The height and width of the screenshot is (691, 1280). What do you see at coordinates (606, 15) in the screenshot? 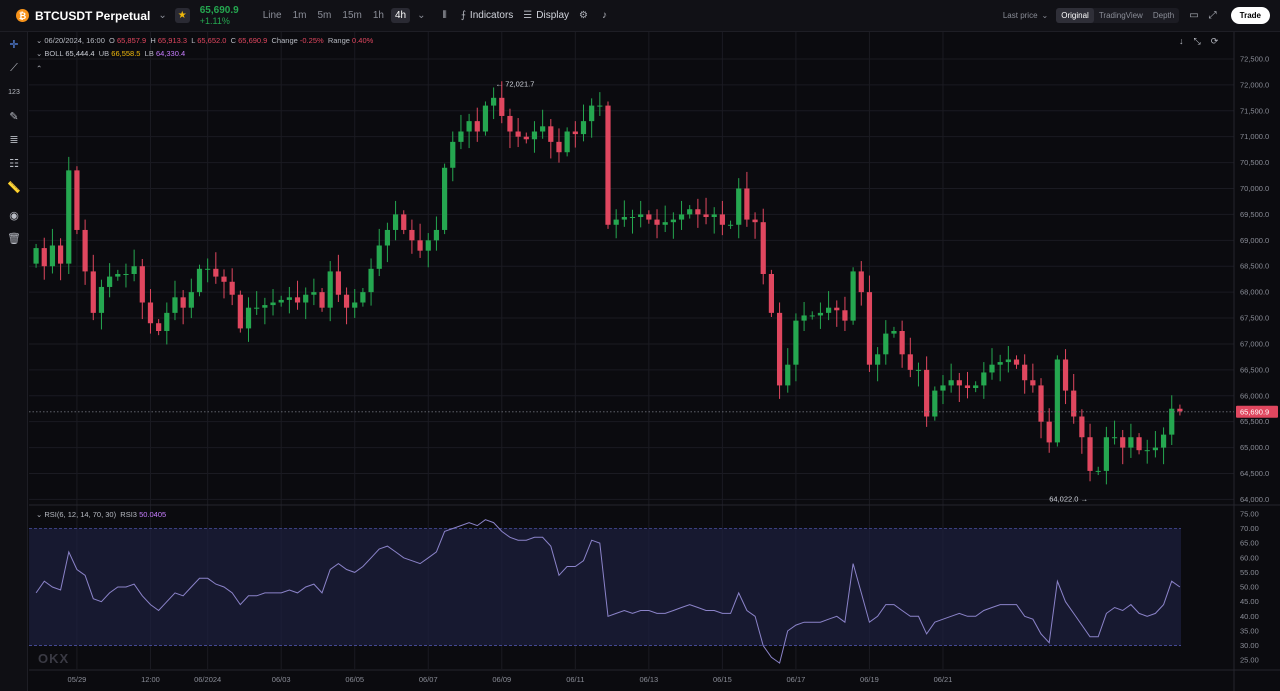
I see `alert-button: ♪` at bounding box center [606, 15].